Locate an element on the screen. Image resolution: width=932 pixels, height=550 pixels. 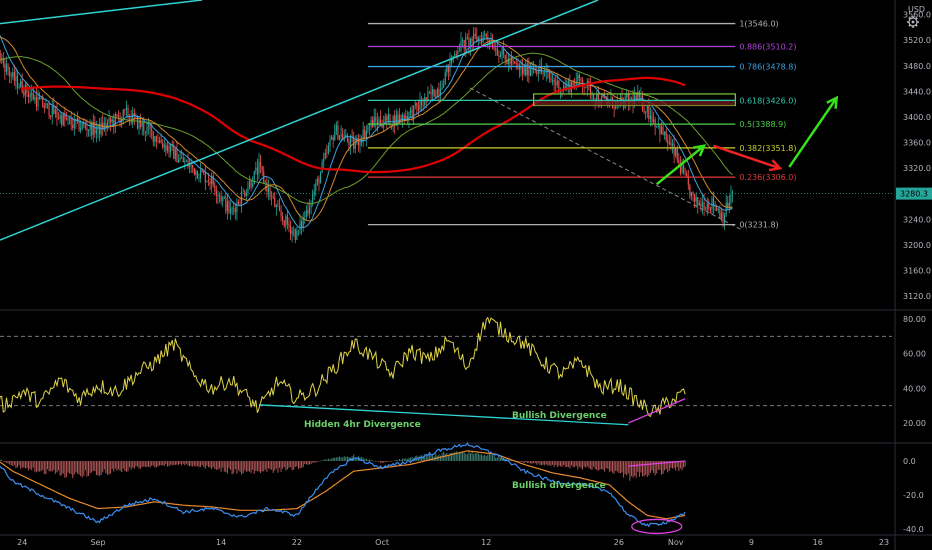
macd-panel is located at coordinates (343, 485).